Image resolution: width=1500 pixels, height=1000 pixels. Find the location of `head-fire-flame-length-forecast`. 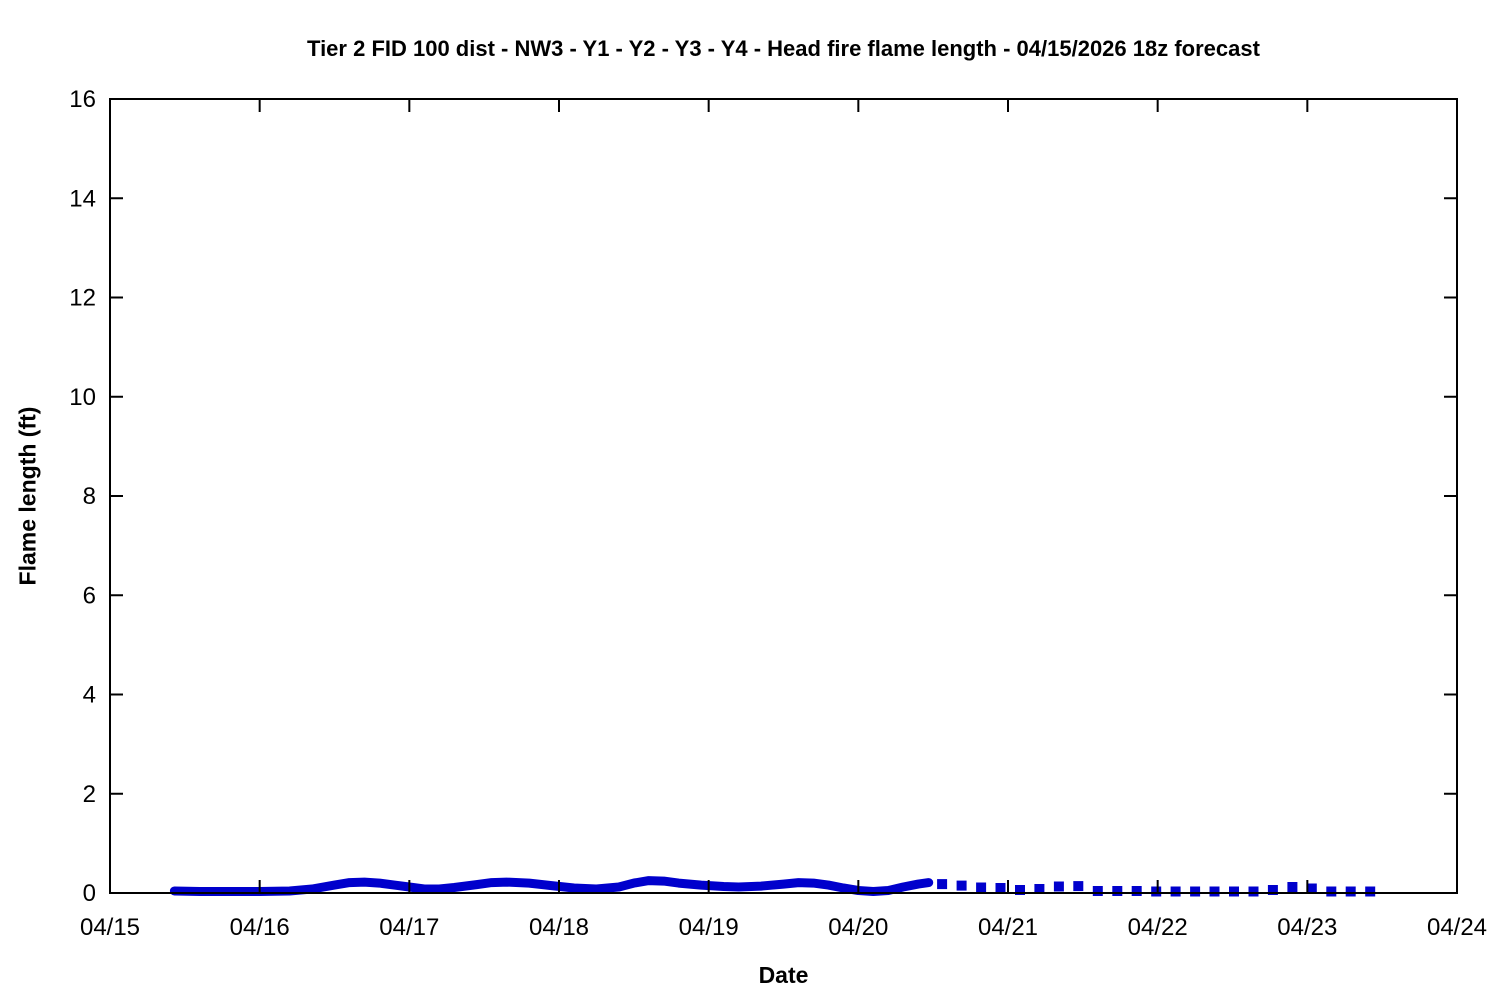

head-fire-flame-length-forecast is located at coordinates (551, 886).